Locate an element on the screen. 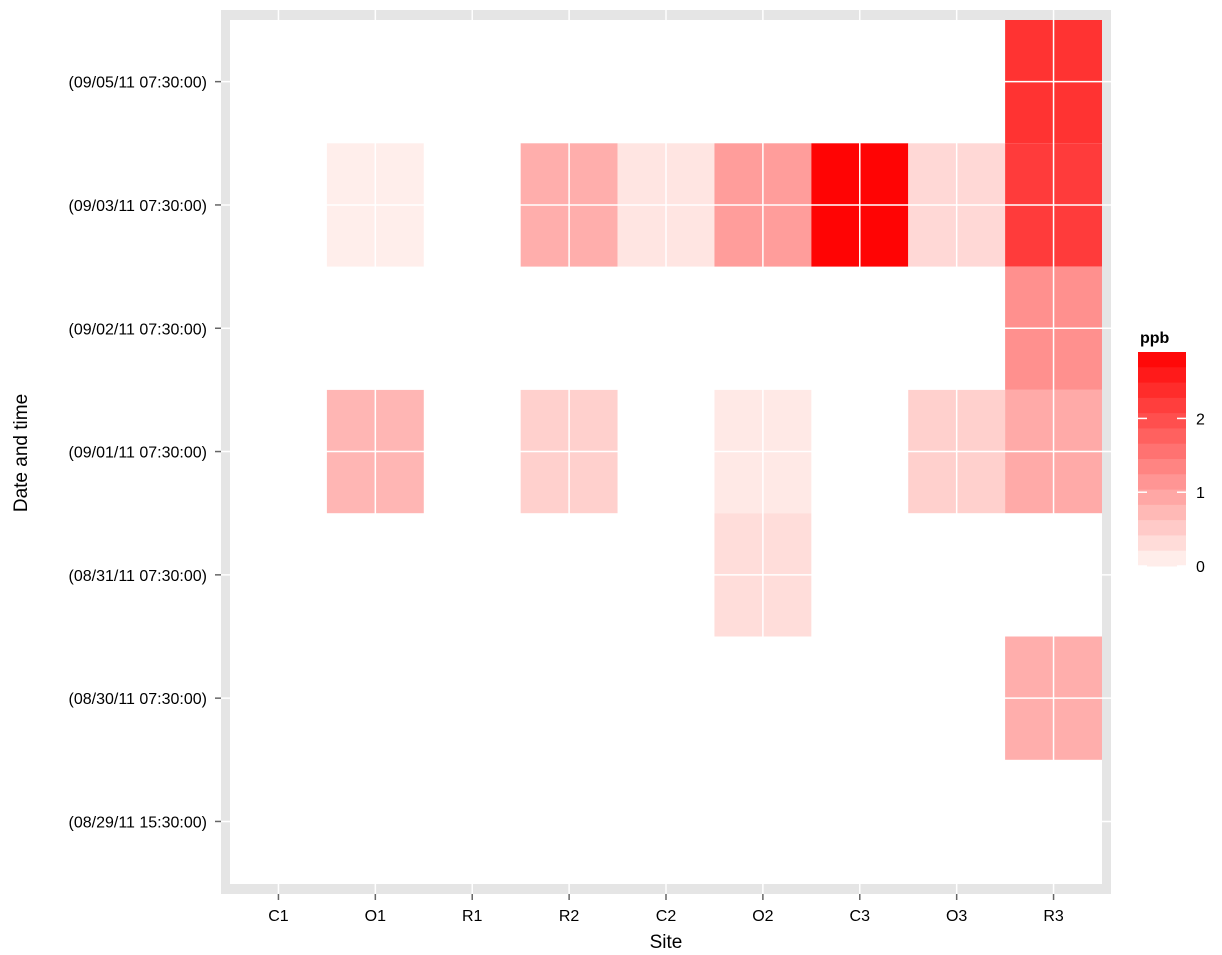 The width and height of the screenshot is (1222, 955). legend-tick-label: 2 is located at coordinates (1200, 419).